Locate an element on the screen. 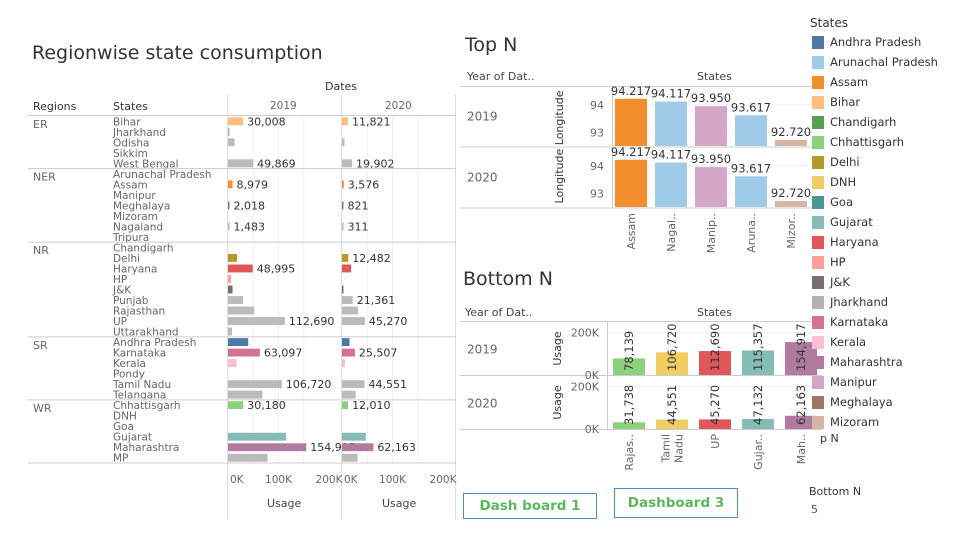 The image size is (972, 537). bar-aruna-2019 is located at coordinates (751, 130).